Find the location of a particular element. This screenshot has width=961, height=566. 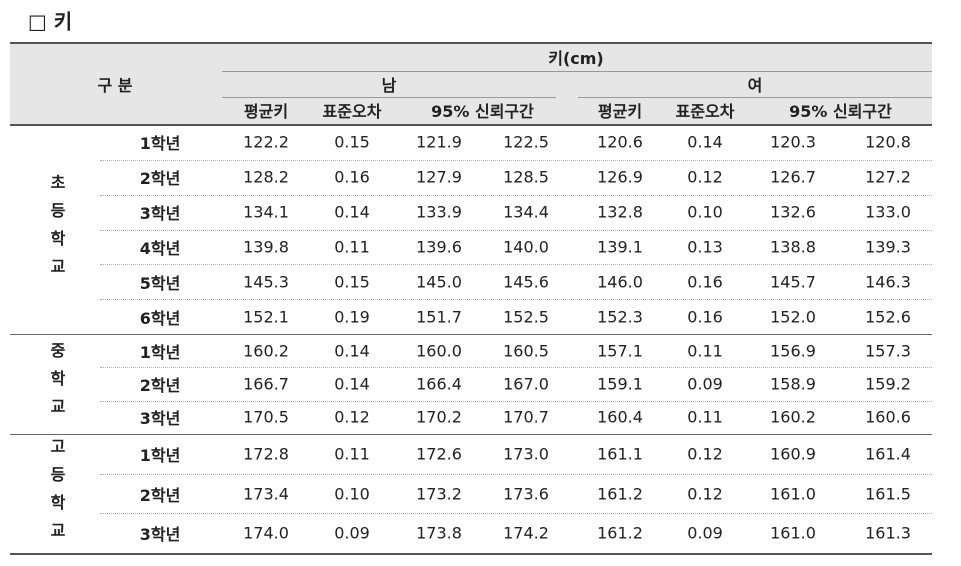

header-sex: 여 is located at coordinates (755, 85).